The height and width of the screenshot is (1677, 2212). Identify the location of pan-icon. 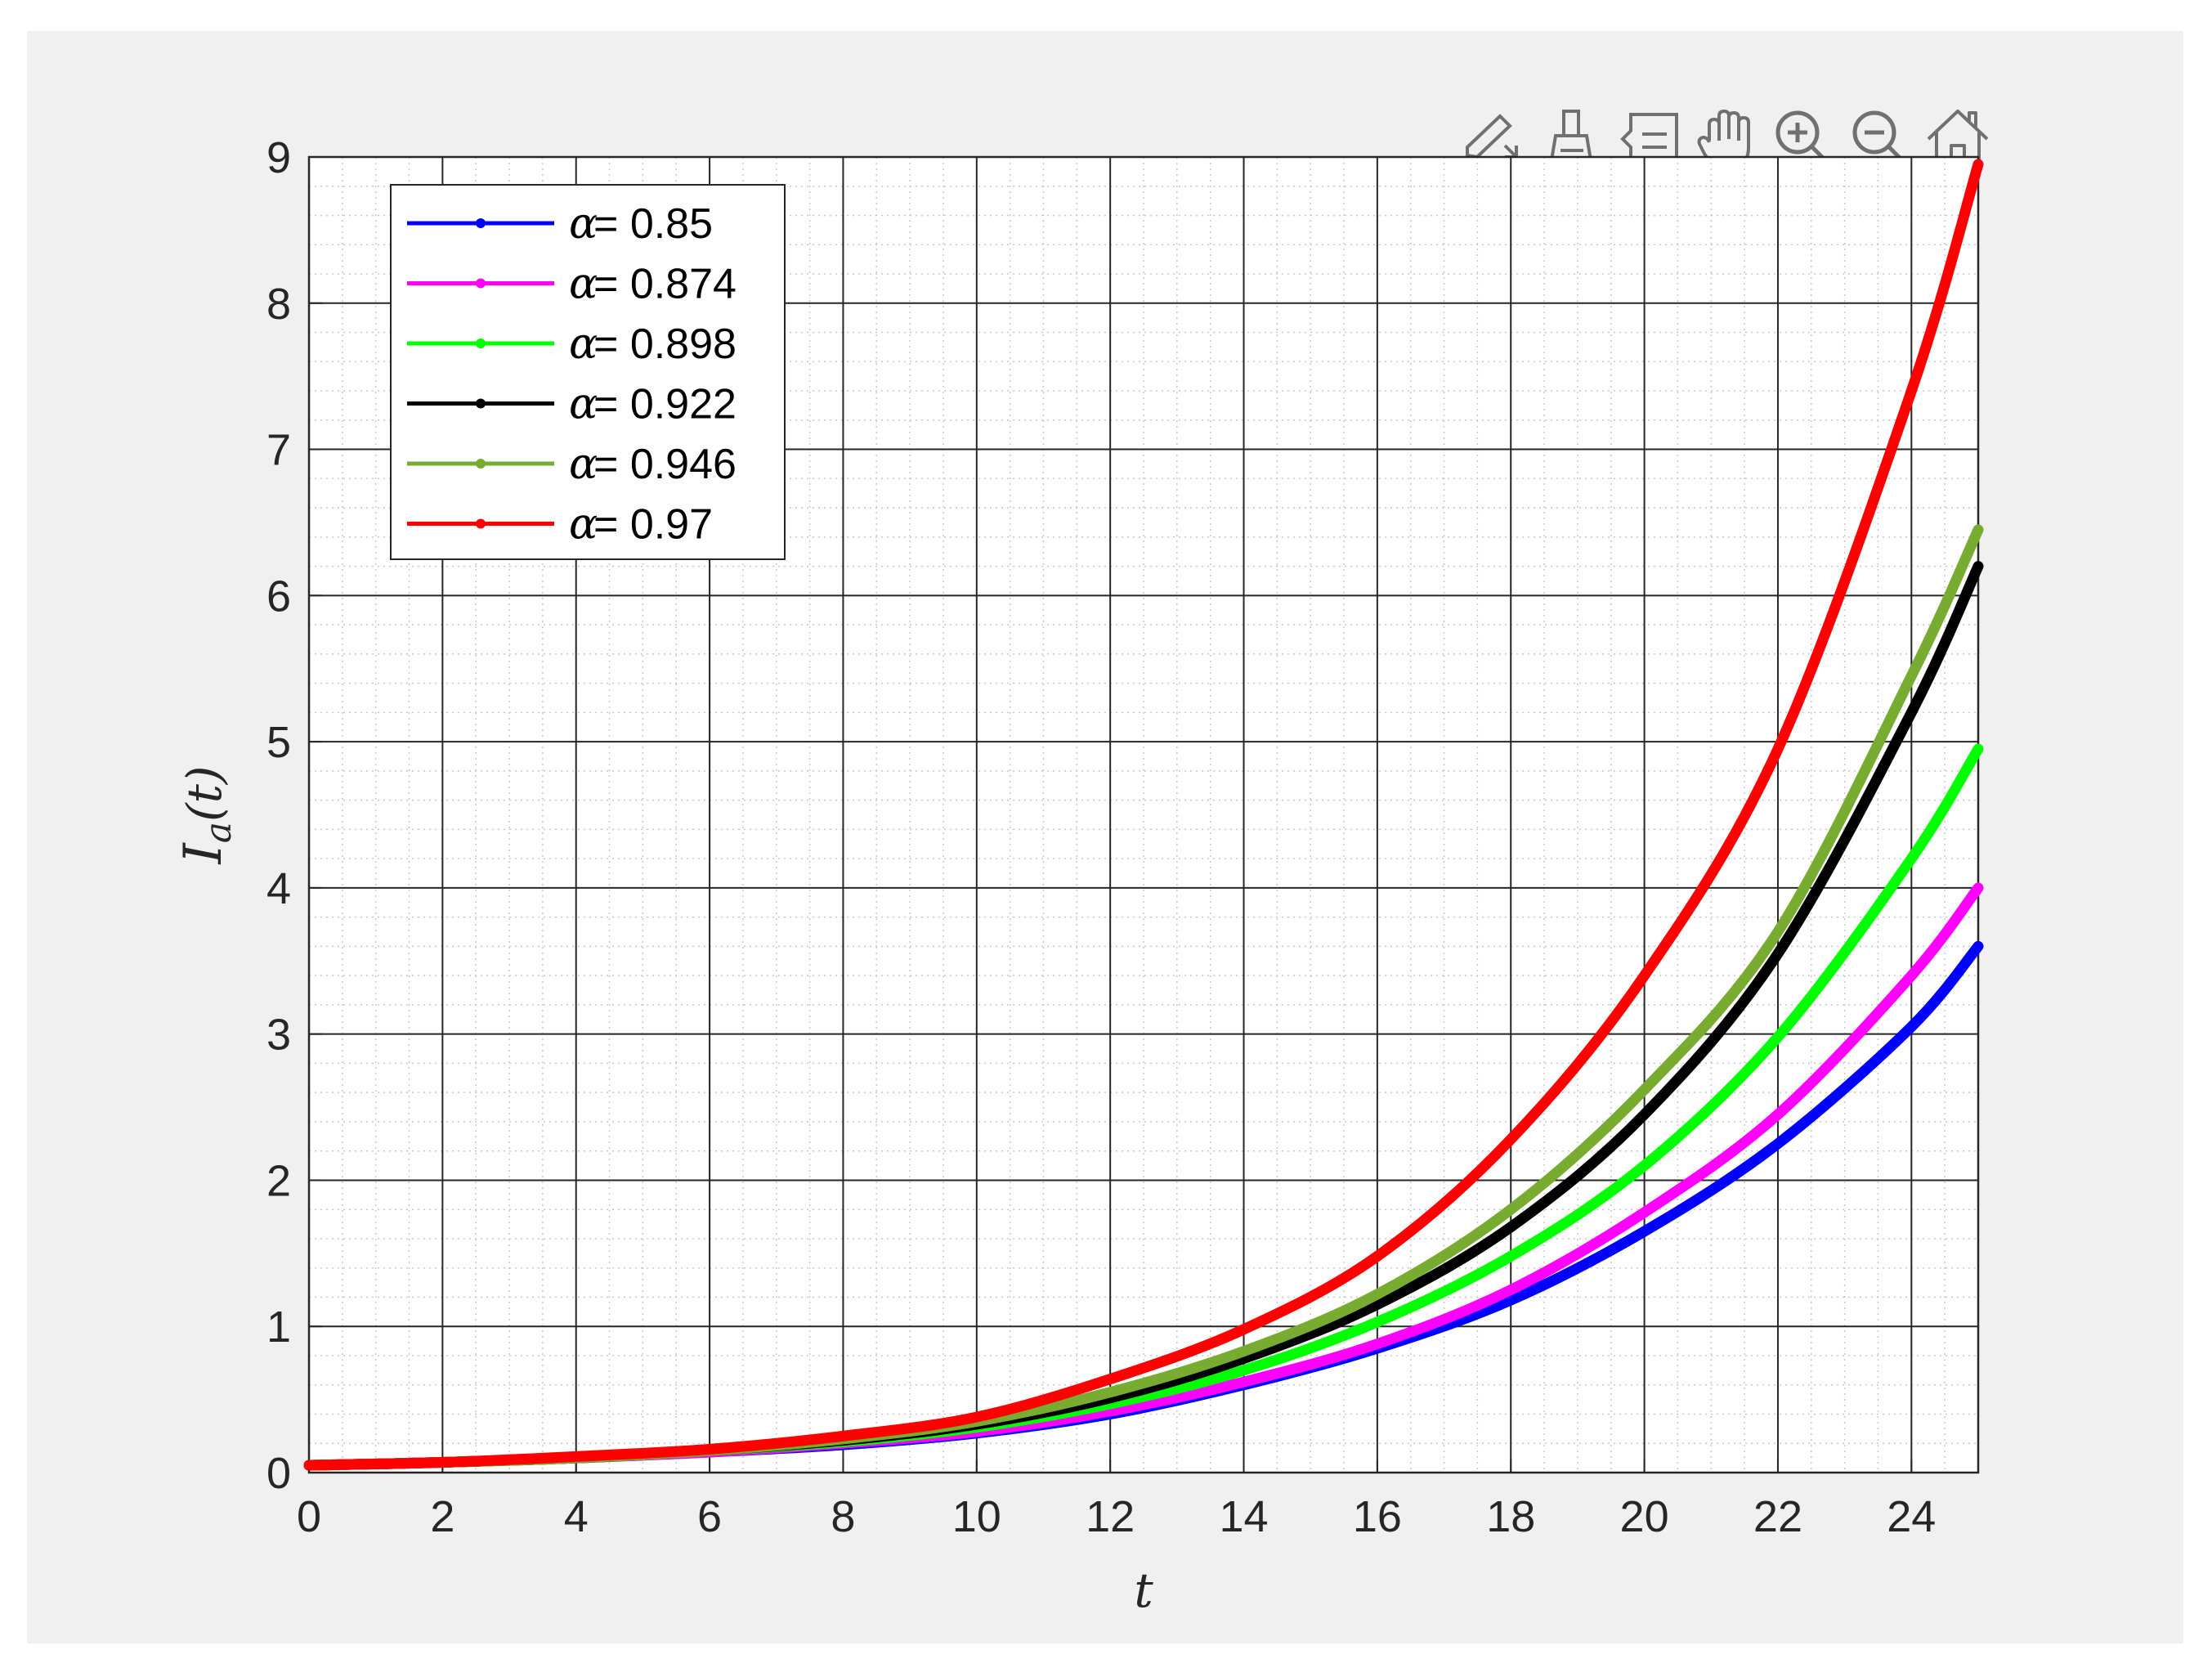
(1727, 139).